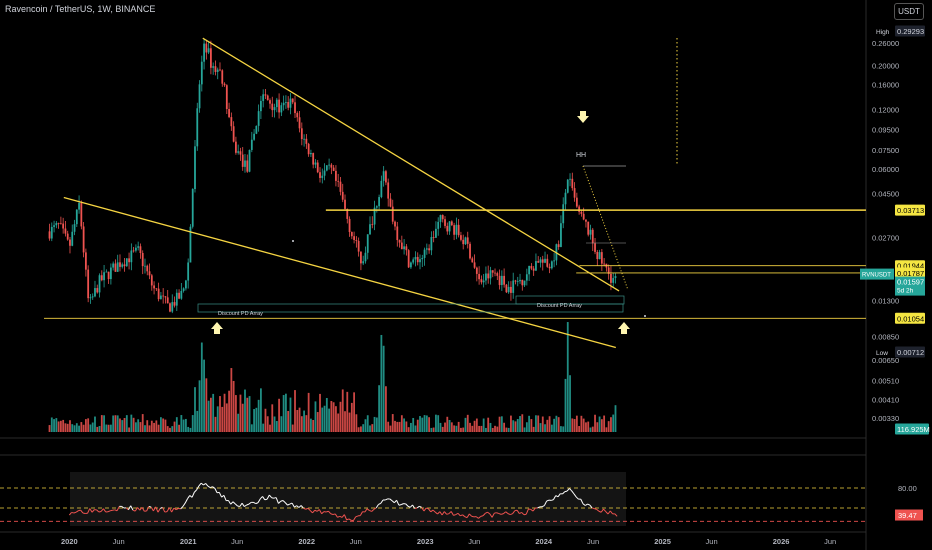 The image size is (932, 550). Describe the element at coordinates (910, 282) in the screenshot. I see `last-price-text: 0.01597` at that location.